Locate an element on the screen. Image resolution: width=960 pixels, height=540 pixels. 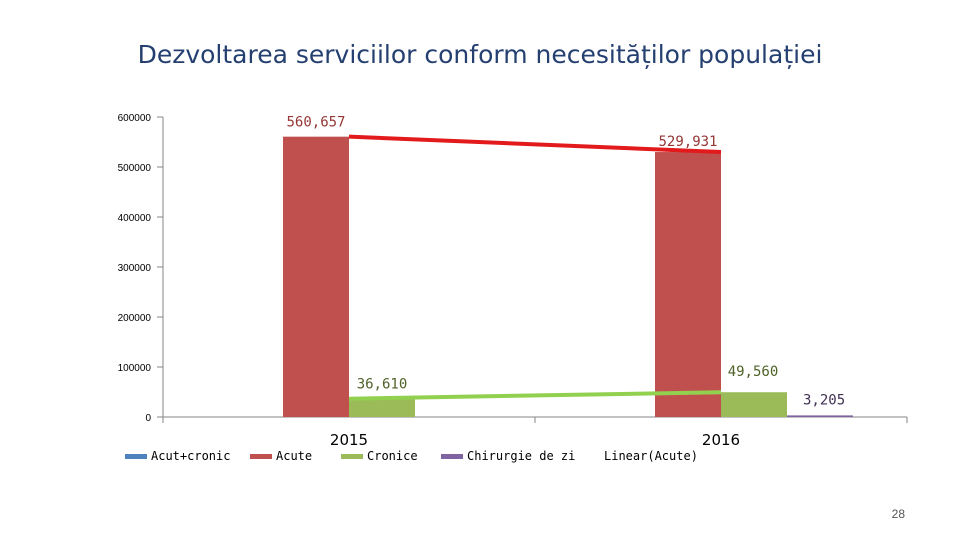
trendline-acute is located at coordinates (535, 144).